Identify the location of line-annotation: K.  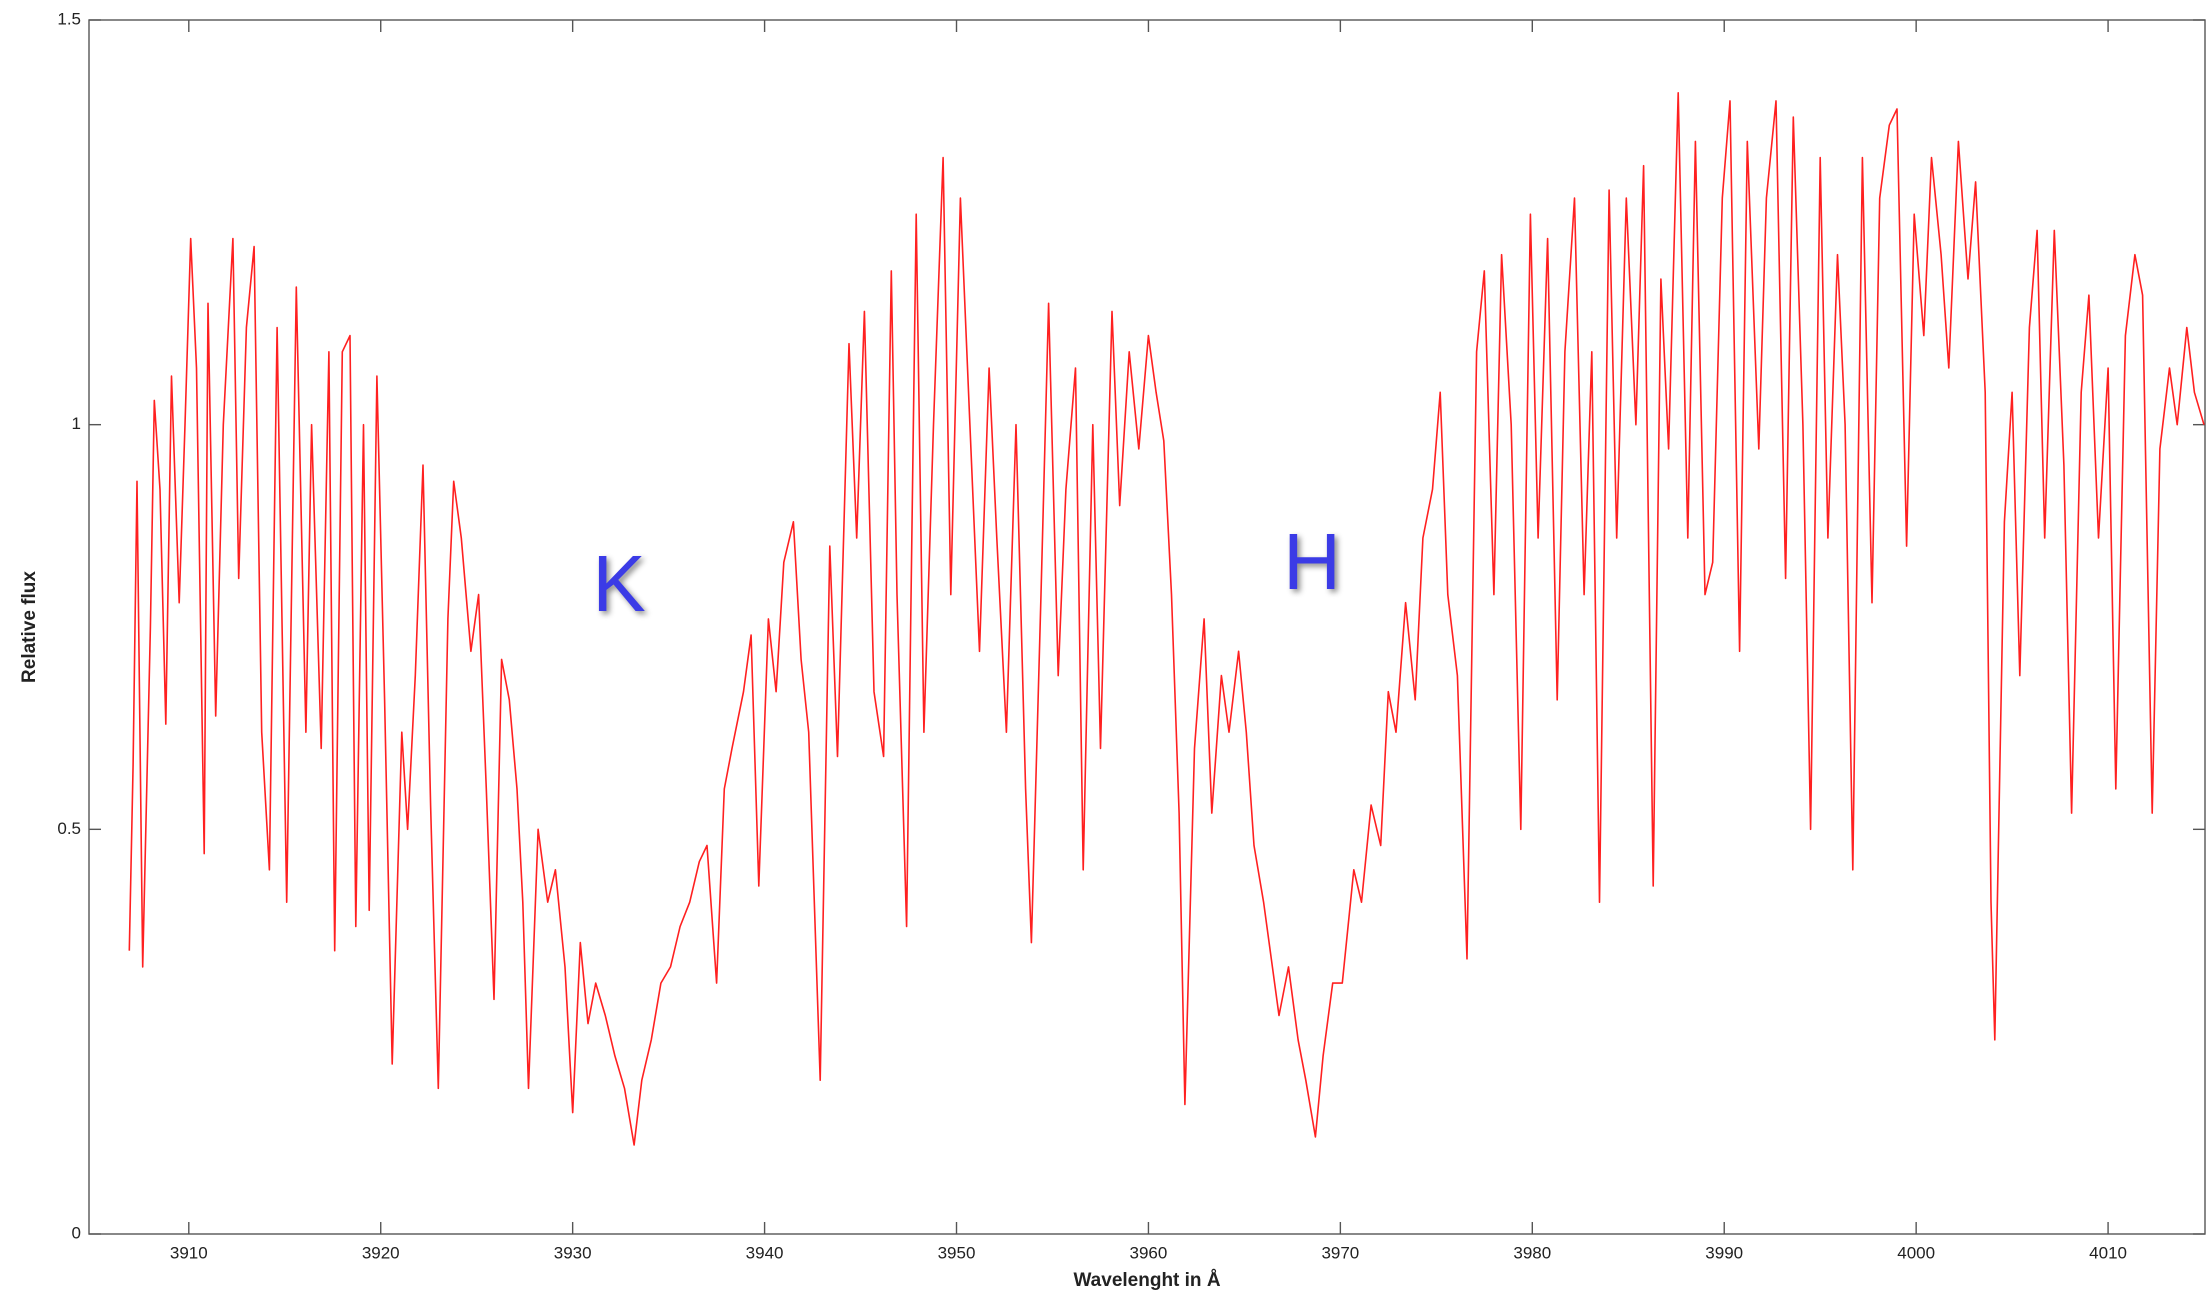
(618, 583).